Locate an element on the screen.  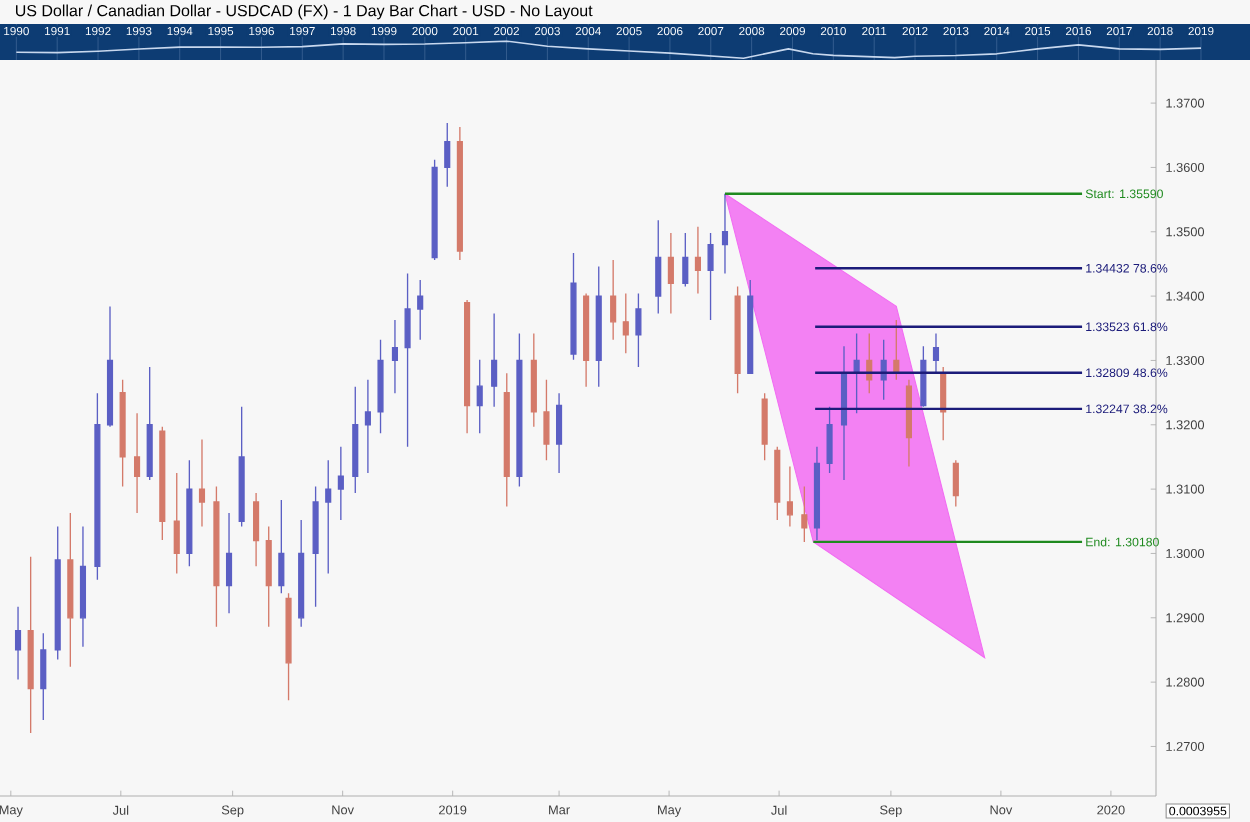
chart-title: US Dollar / Canadian Dollar - USDCAD (FX) - 1 Day Bar Chart - USD - No Layout is located at coordinates (304, 12).